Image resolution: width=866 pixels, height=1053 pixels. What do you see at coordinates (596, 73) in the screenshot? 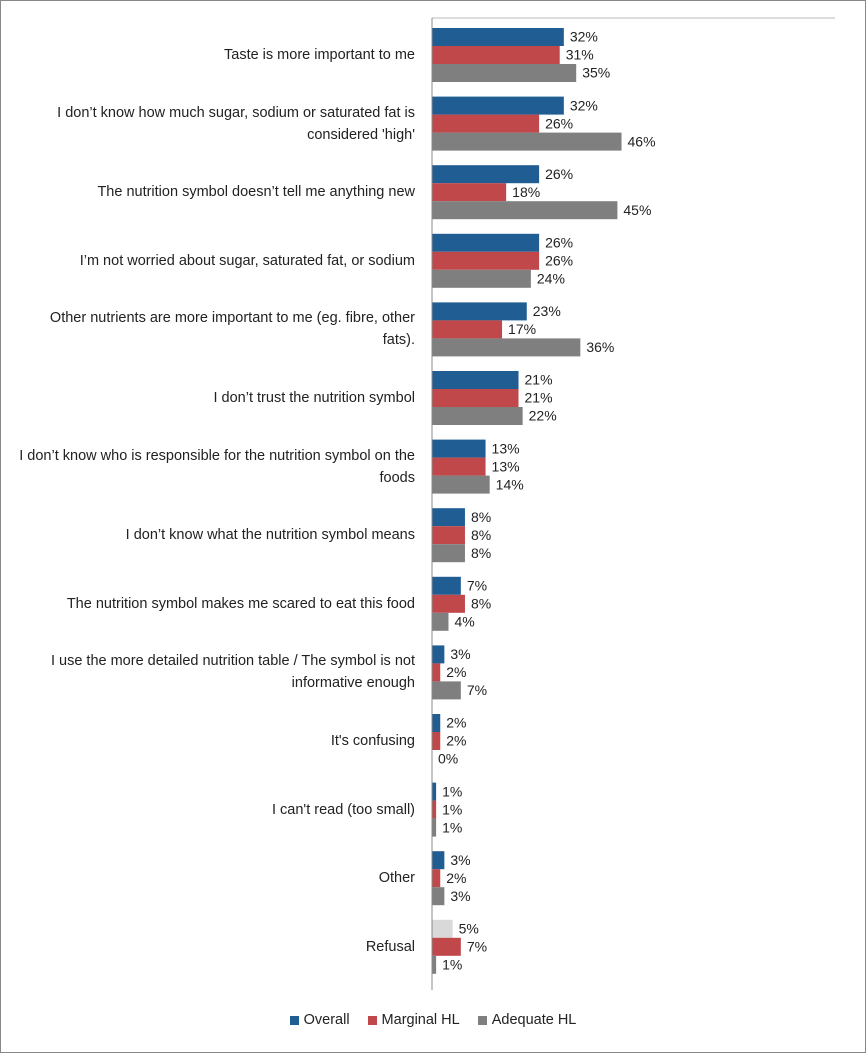
I see `value-label: 35%` at bounding box center [596, 73].